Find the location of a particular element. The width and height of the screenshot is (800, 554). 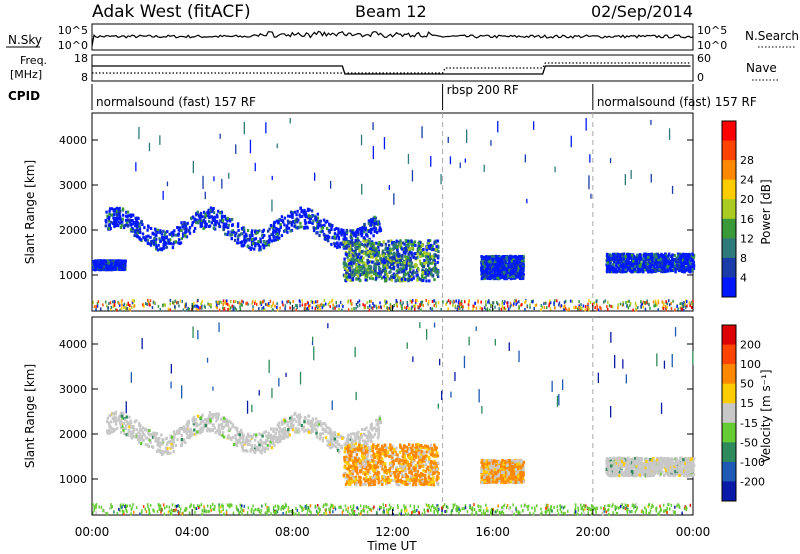

colorbar-tick: 200 is located at coordinates (750, 345).